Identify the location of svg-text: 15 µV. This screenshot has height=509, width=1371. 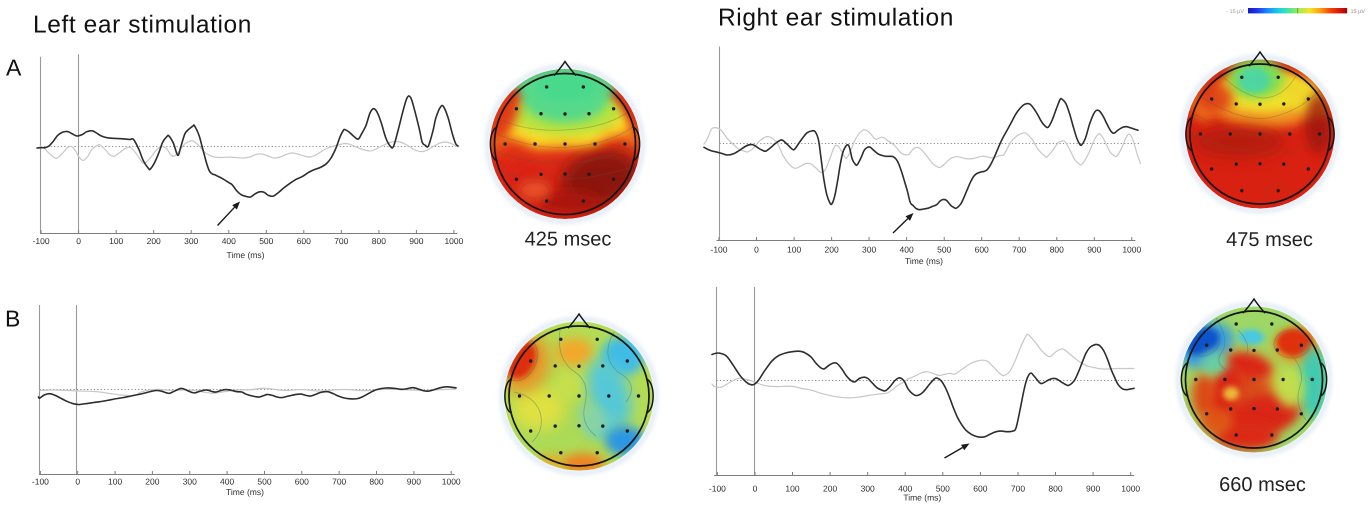
(1358, 12).